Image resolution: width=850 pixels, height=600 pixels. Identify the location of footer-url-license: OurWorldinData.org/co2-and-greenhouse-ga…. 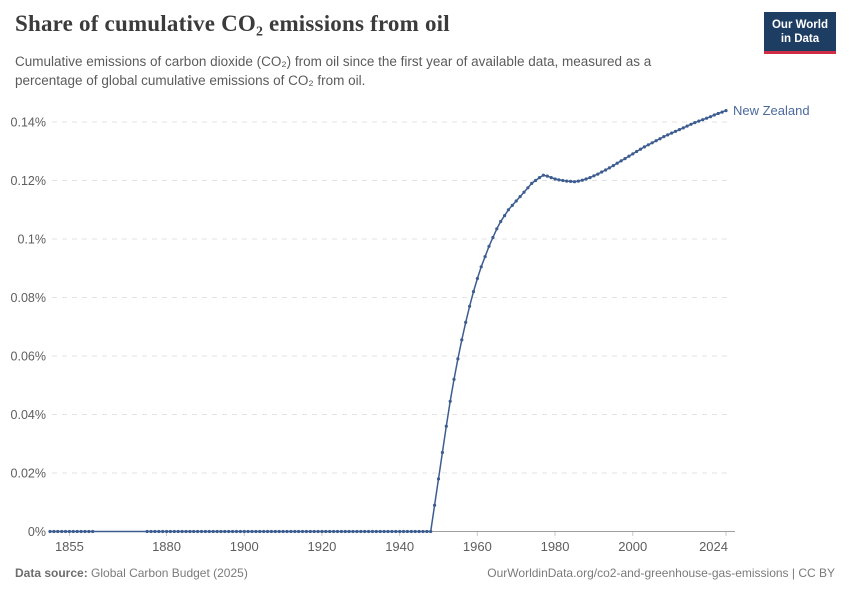
(661, 573).